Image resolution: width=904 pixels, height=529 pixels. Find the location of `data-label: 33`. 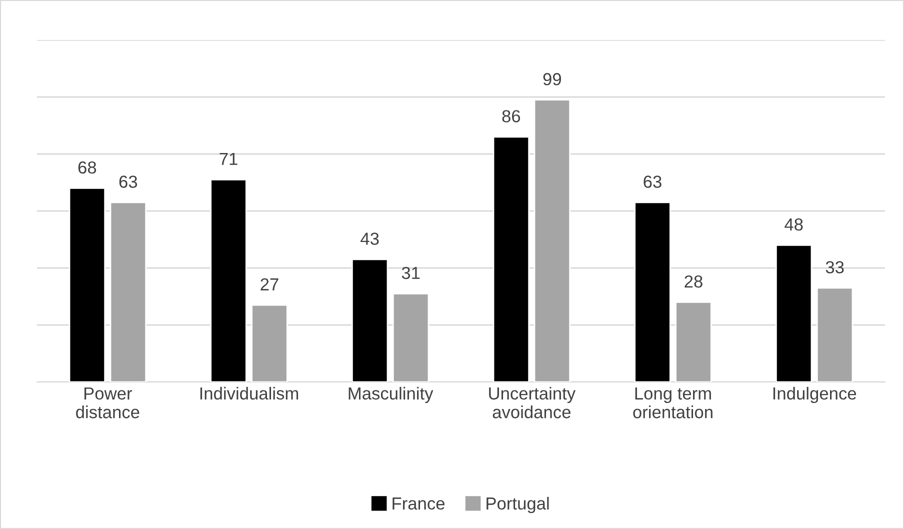

data-label: 33 is located at coordinates (835, 267).